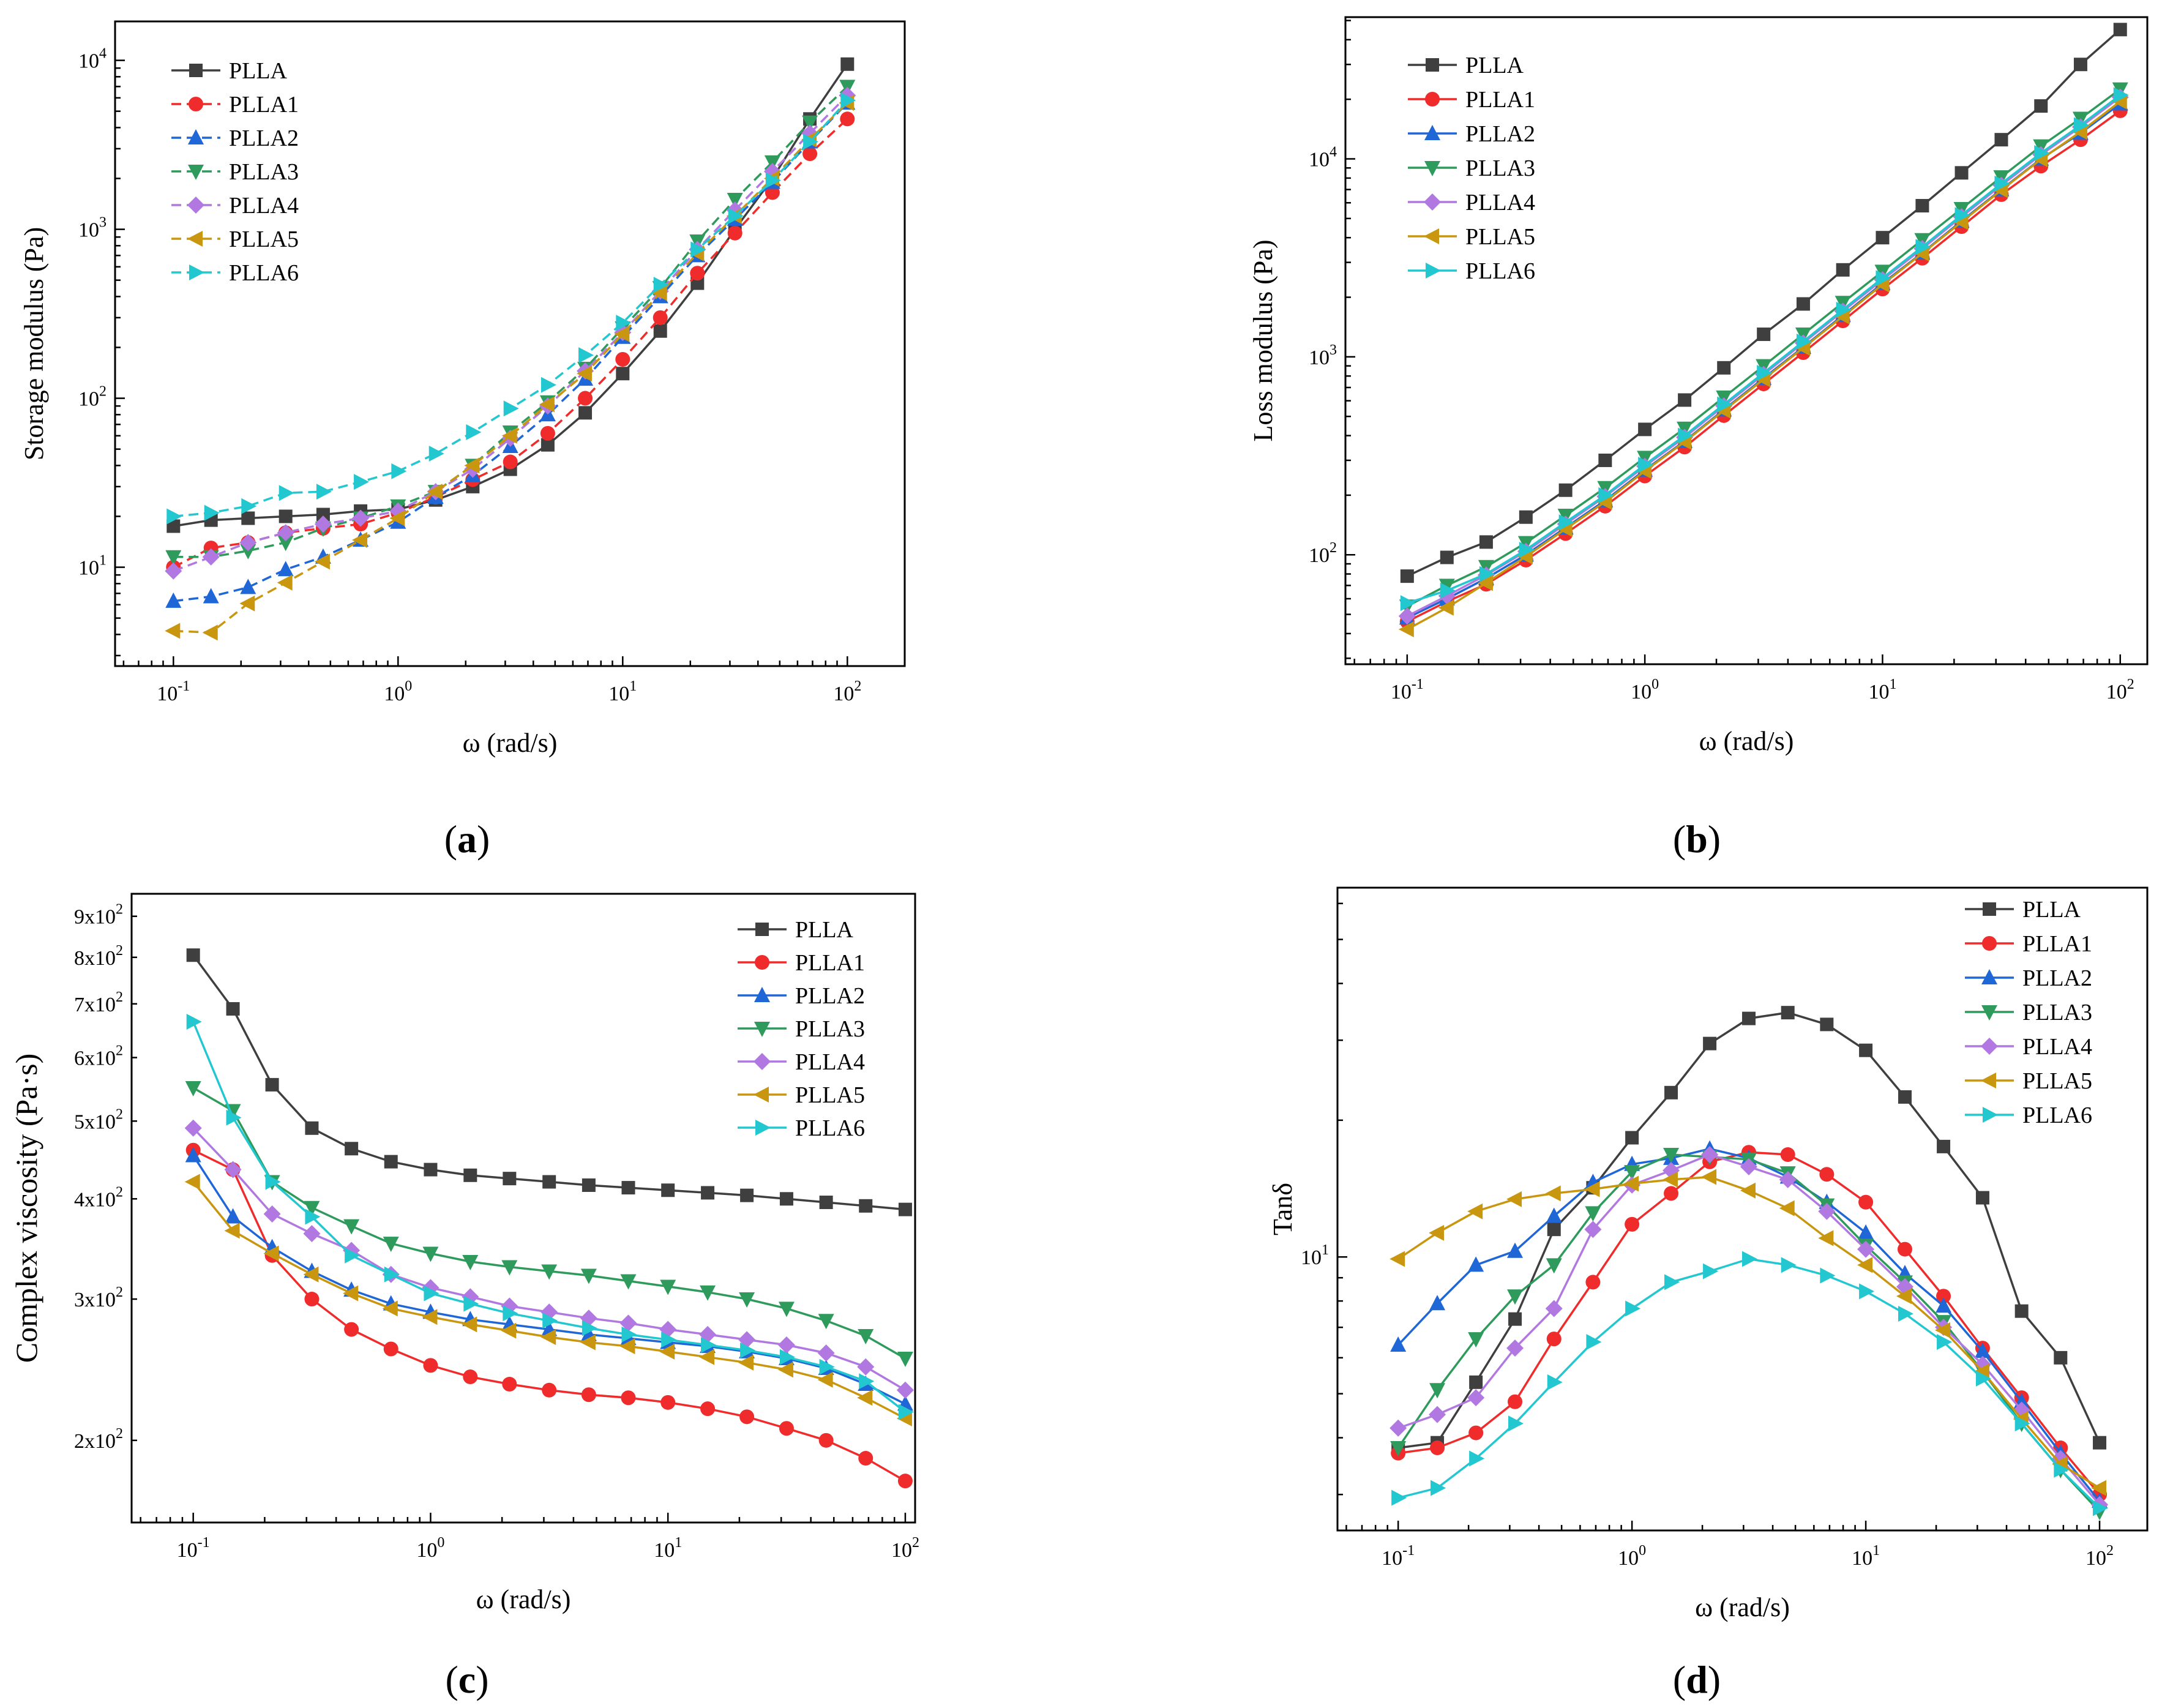  I want to click on x-tick-label: 10⁰, so click(430, 1548).